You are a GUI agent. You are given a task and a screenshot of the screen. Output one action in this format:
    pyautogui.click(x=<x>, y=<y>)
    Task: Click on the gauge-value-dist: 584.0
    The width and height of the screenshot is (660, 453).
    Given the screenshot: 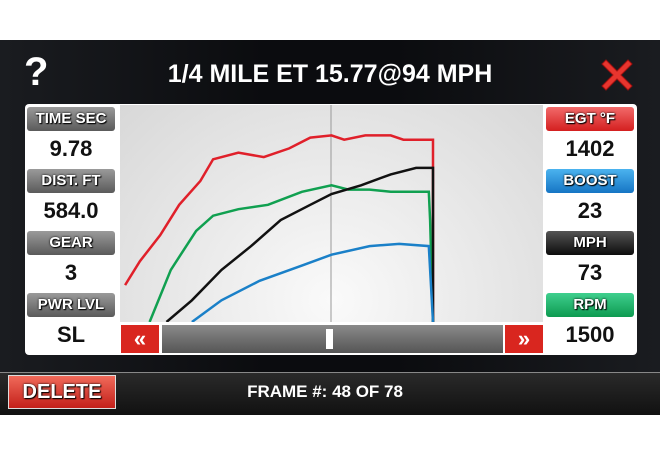 What is the action you would take?
    pyautogui.click(x=71, y=210)
    